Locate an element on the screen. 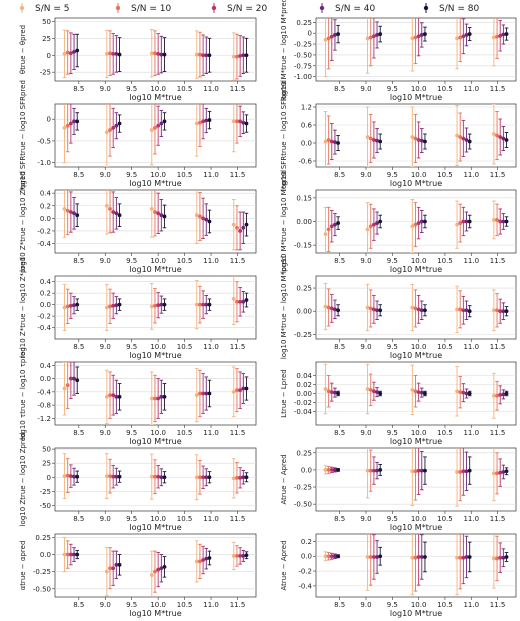  y-tick-label: -0.75 is located at coordinates (303, 66).